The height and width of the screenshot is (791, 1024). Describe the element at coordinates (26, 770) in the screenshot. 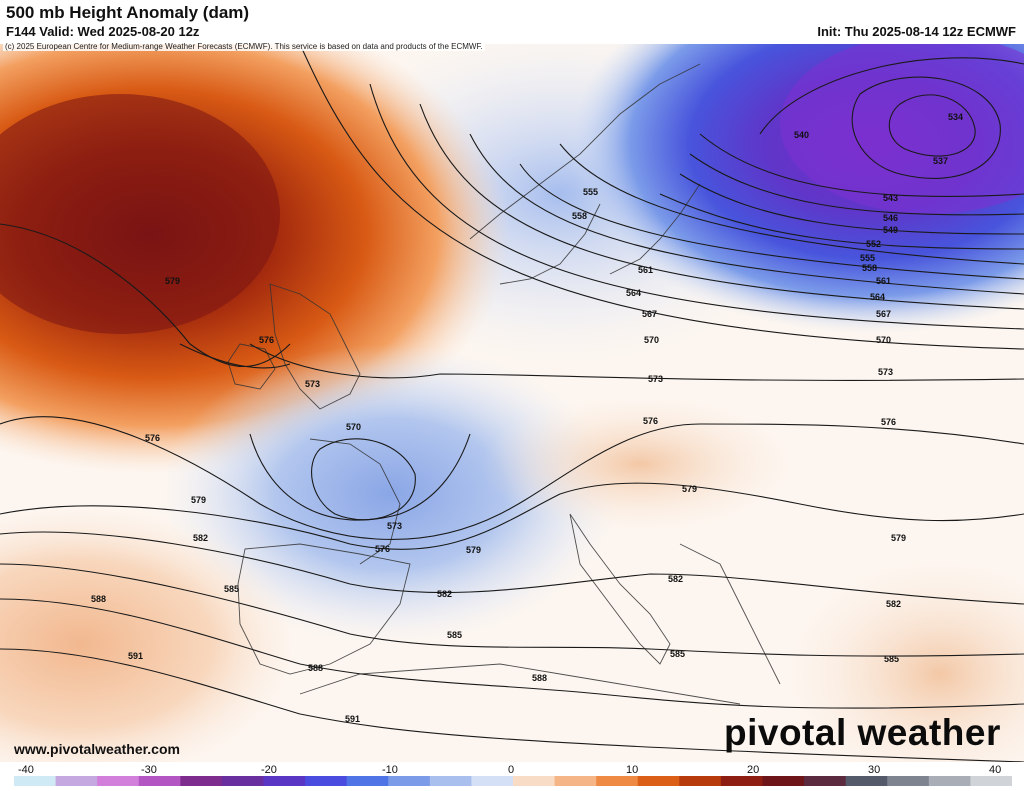

I see `colorbar-tick: -40` at that location.